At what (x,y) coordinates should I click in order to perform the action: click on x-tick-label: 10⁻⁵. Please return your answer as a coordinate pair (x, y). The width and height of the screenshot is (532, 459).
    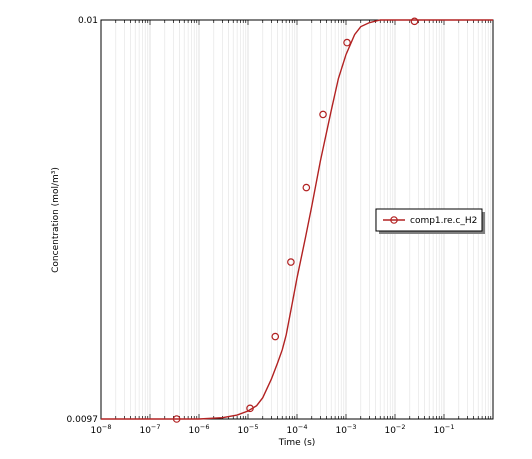
    Looking at the image, I should click on (247, 429).